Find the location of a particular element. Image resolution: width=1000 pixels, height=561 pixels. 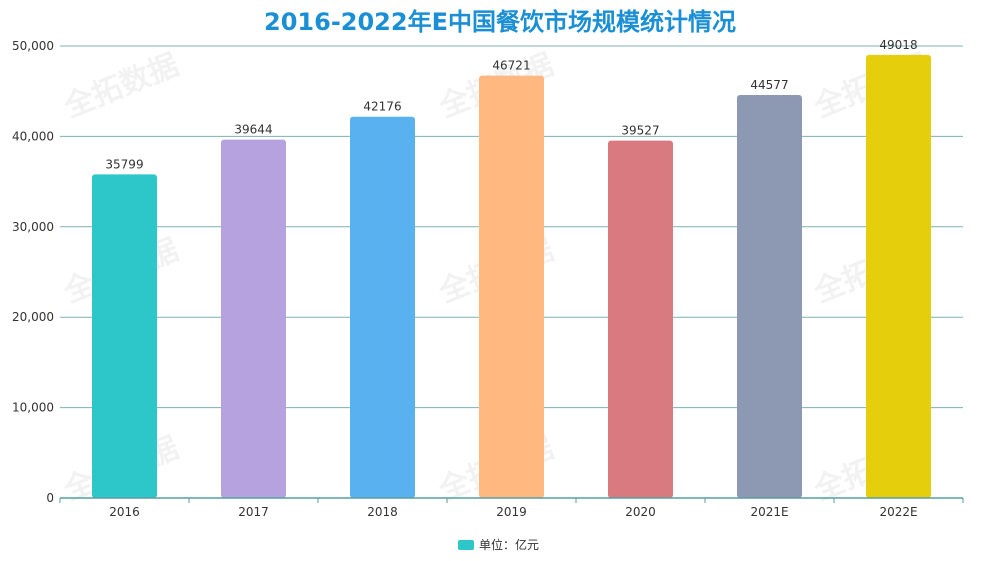

data-label-2019: 46721 is located at coordinates (511, 66).